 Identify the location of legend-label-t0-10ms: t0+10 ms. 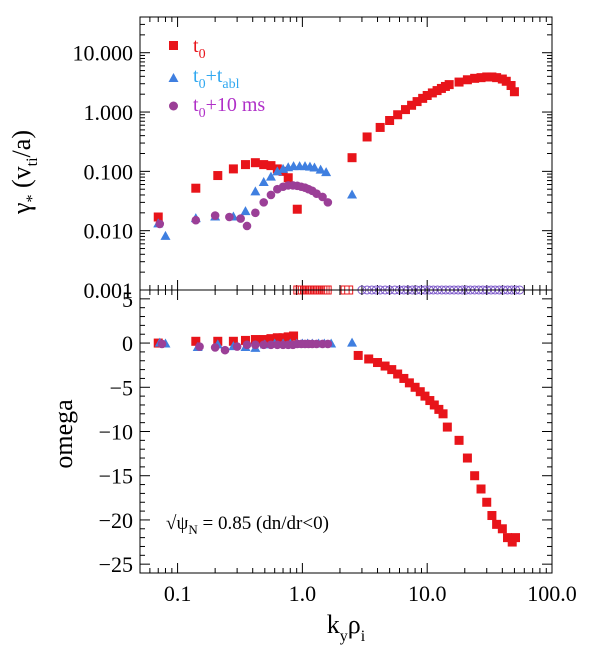
(229, 107).